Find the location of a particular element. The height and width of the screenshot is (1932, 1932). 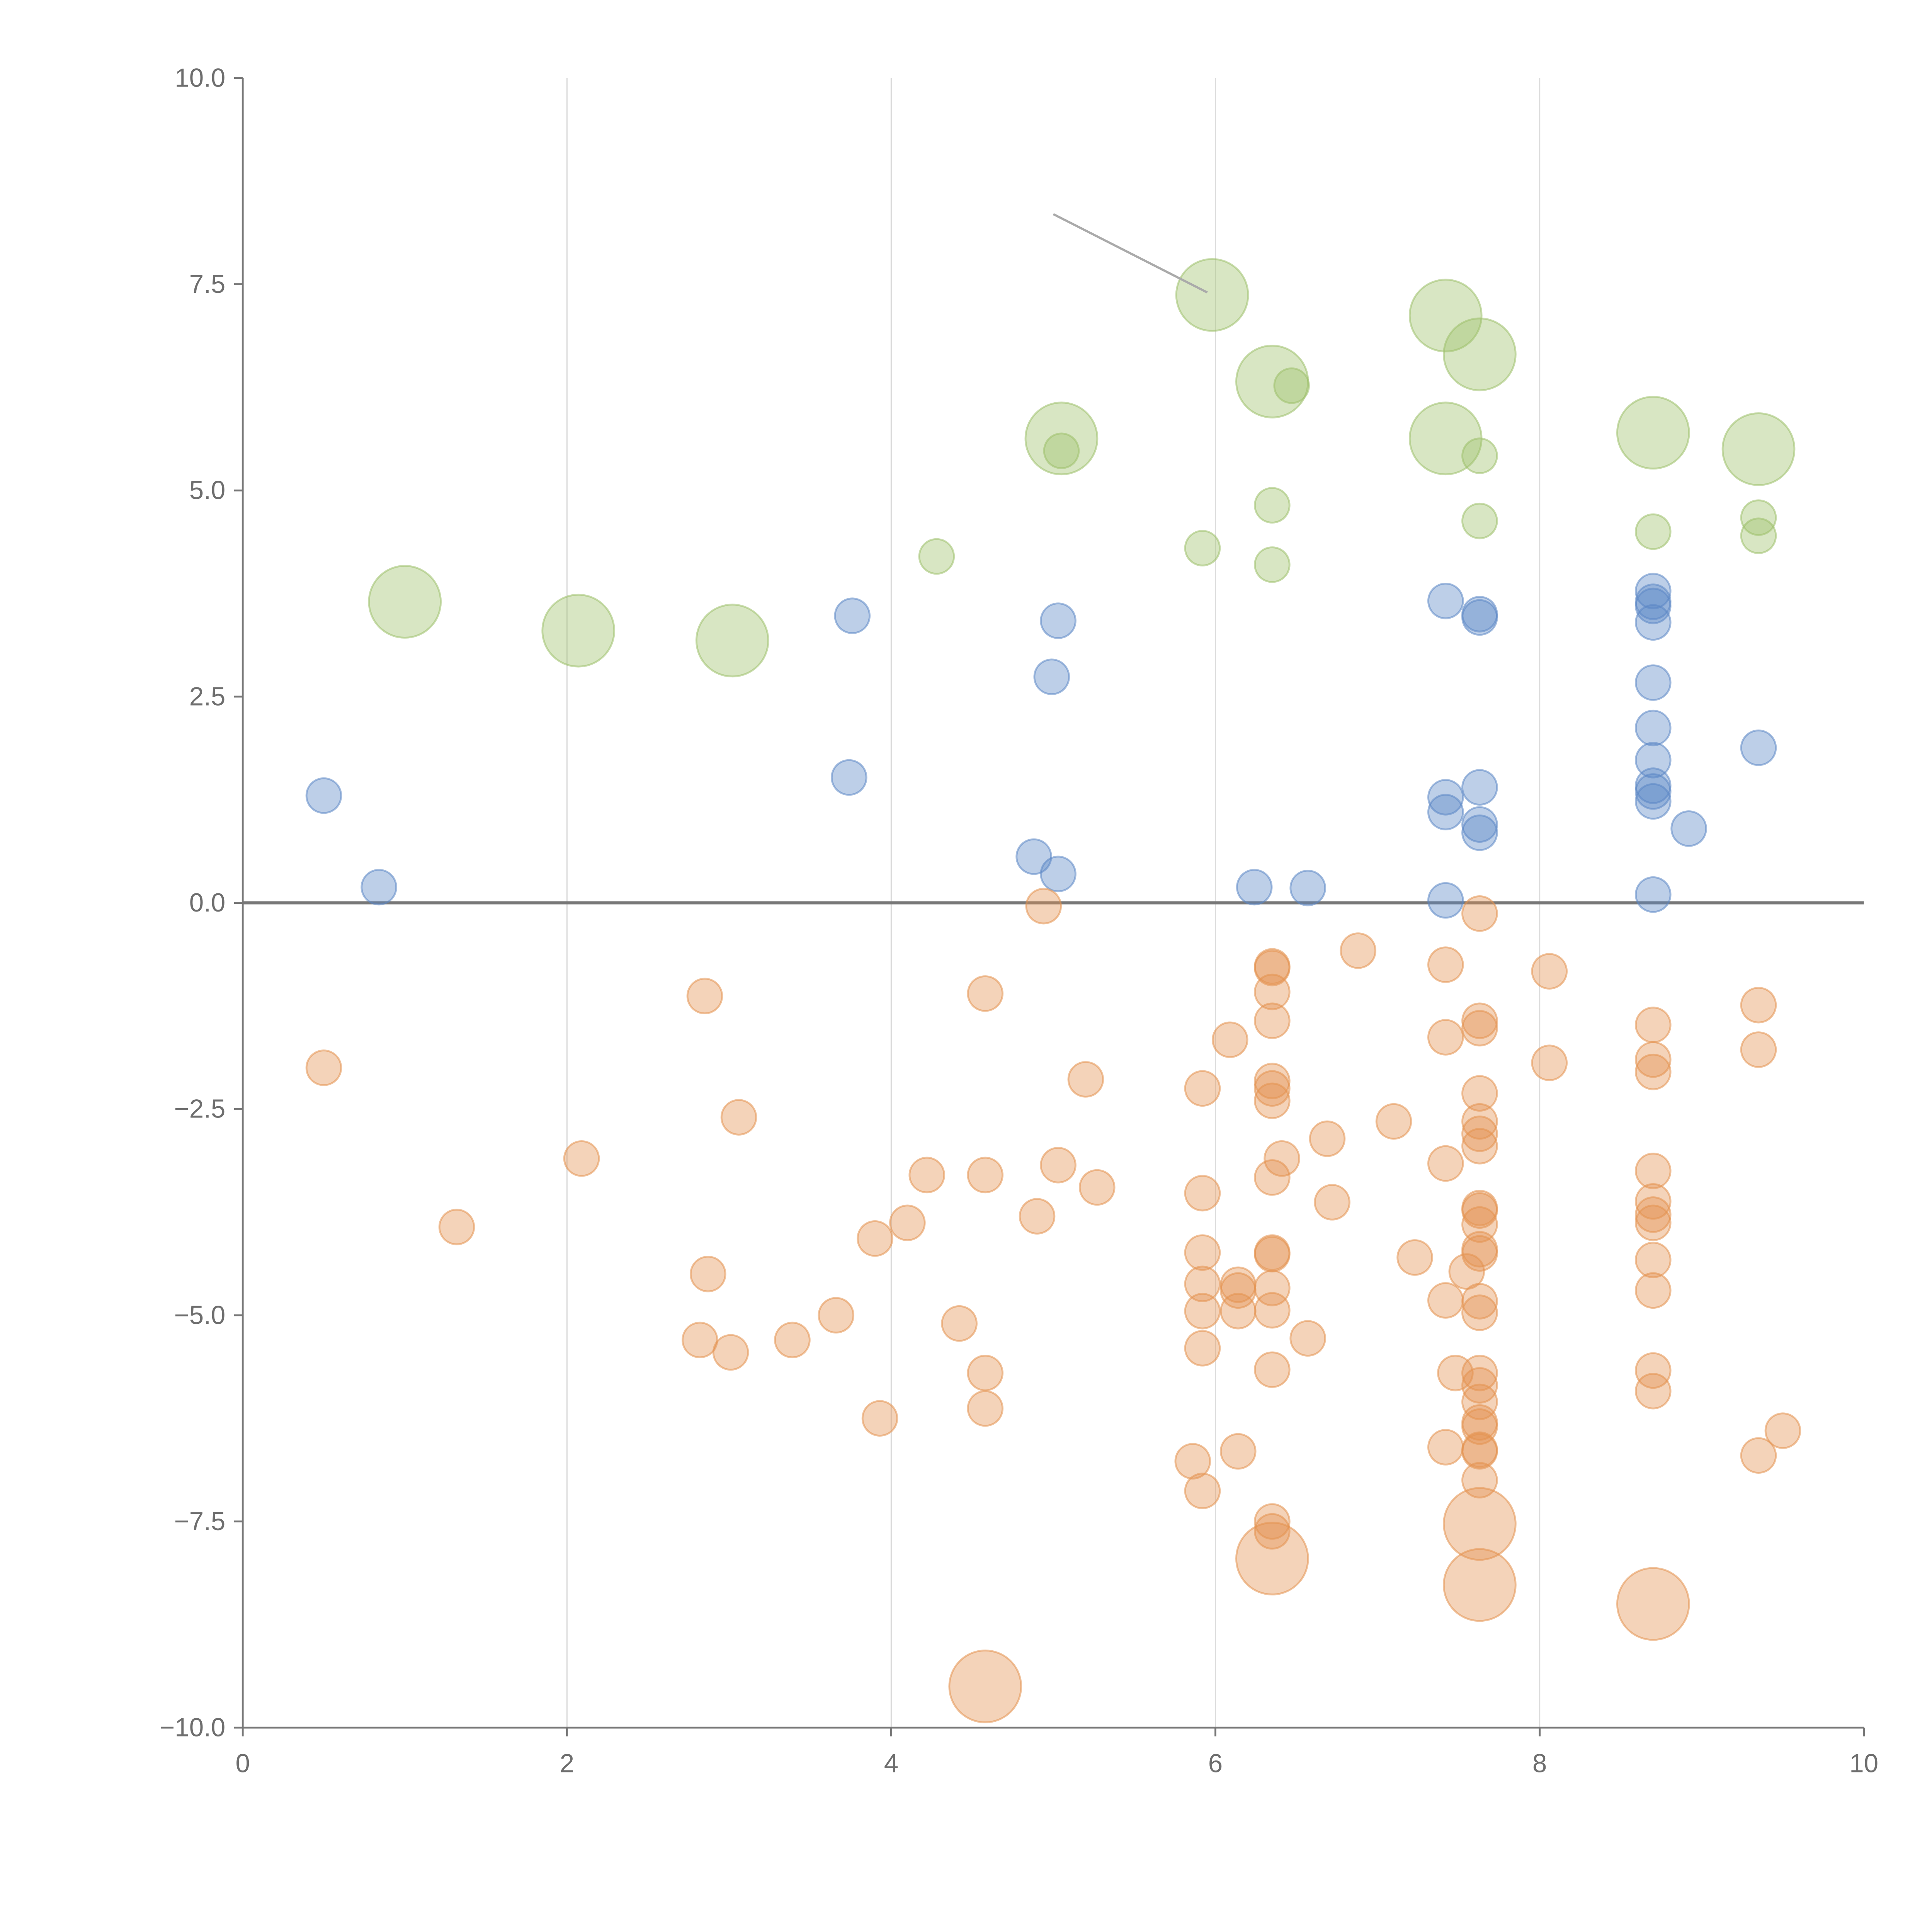

y-tick-label: 5.0 is located at coordinates (207, 491).